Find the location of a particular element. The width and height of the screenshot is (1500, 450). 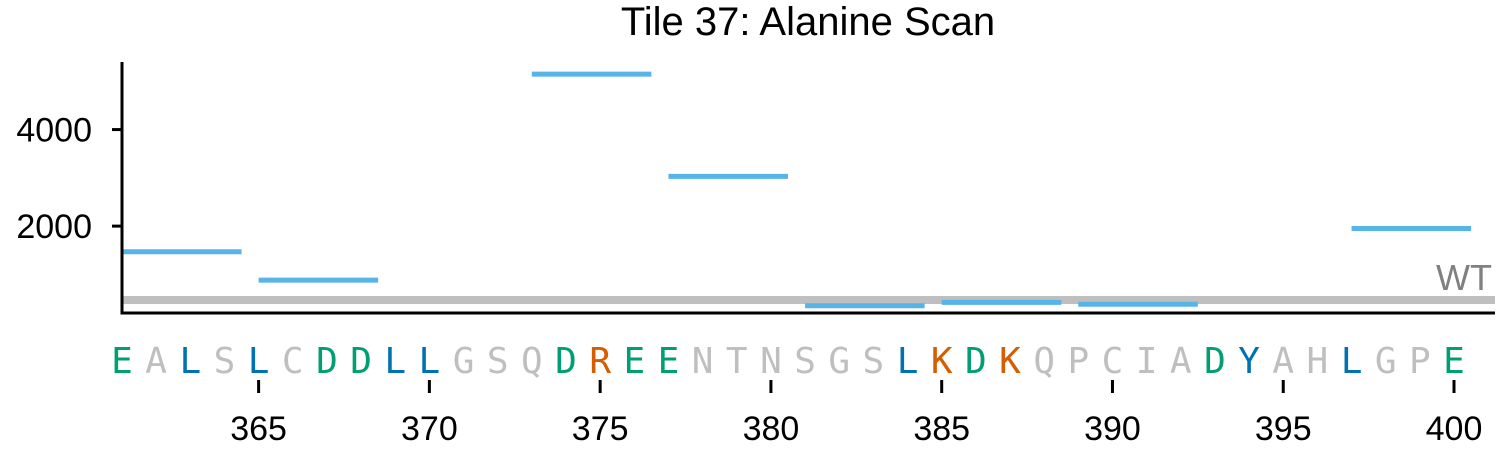

x-tick-label: 390 is located at coordinates (1112, 429).